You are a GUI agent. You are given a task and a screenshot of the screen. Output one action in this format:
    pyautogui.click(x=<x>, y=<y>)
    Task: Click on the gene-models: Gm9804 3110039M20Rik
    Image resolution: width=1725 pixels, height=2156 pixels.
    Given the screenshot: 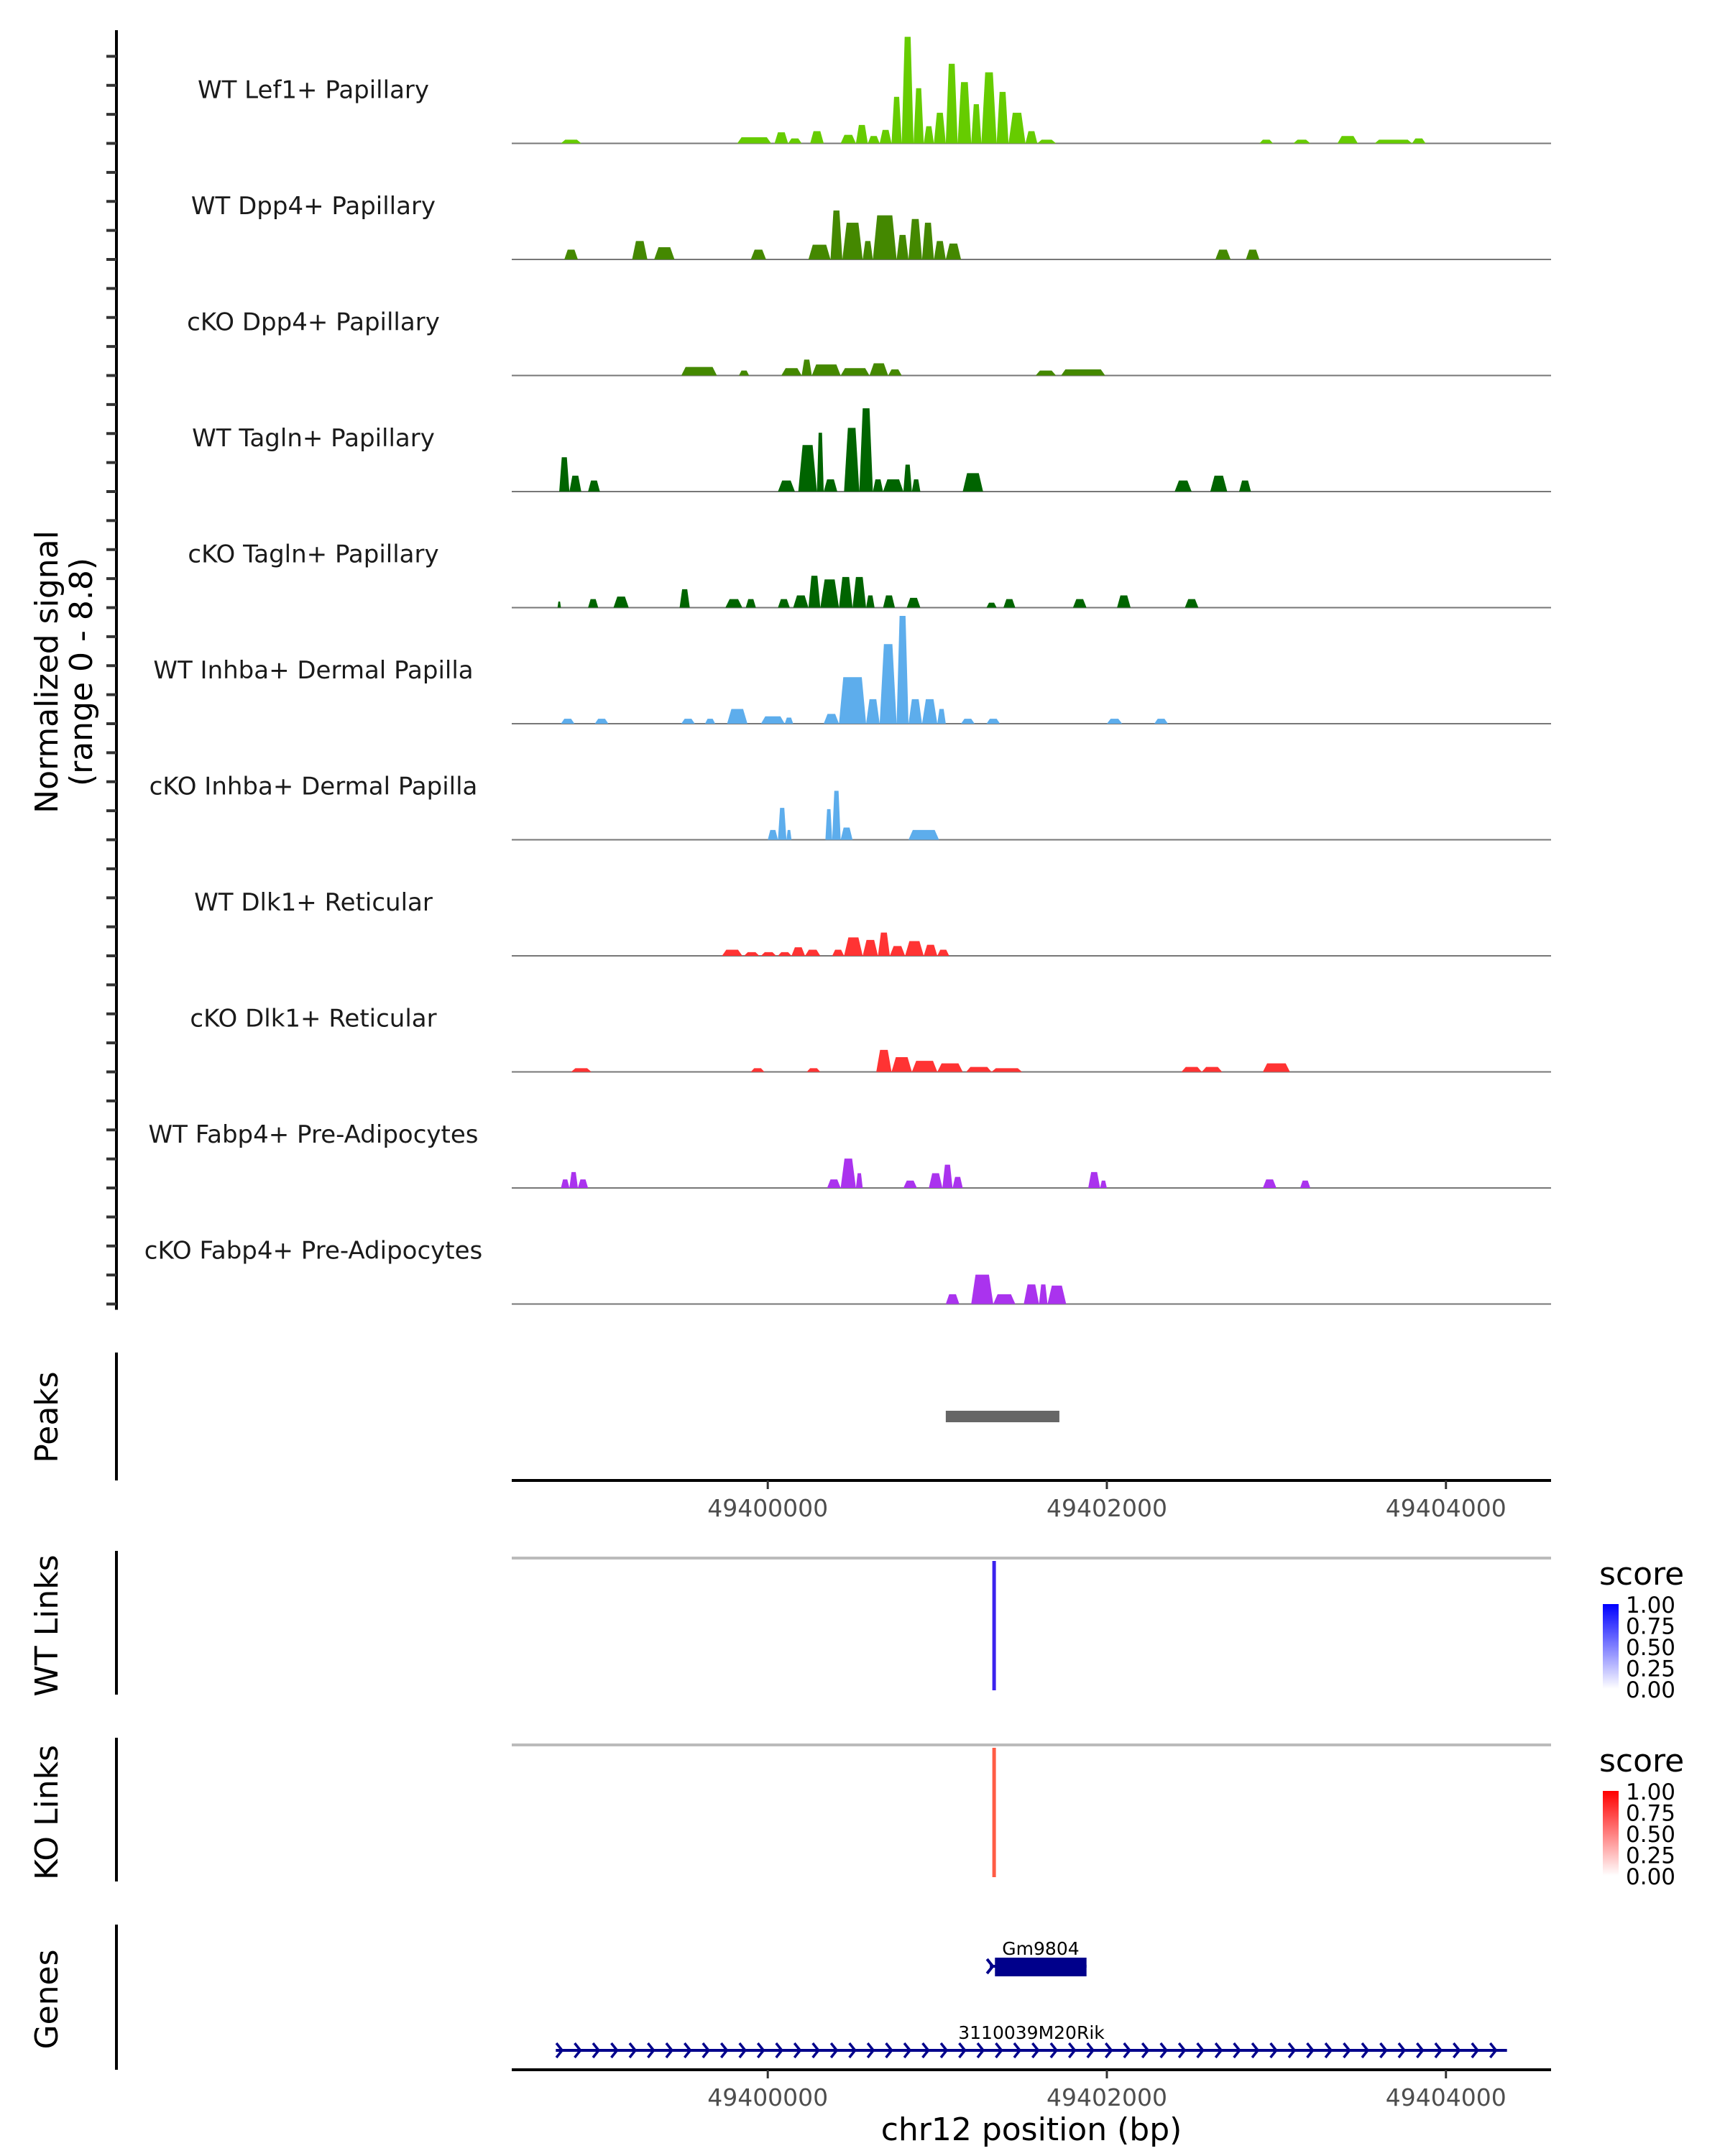 What is the action you would take?
    pyautogui.click(x=1031, y=1998)
    